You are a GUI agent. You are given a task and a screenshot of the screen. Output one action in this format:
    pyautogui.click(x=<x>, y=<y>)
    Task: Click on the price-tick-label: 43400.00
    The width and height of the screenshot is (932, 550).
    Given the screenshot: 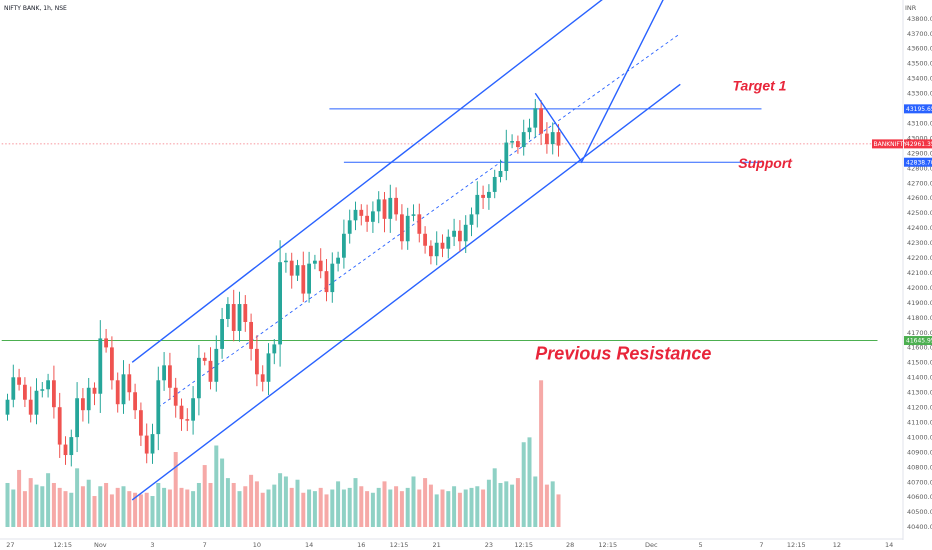 What is the action you would take?
    pyautogui.click(x=919, y=79)
    